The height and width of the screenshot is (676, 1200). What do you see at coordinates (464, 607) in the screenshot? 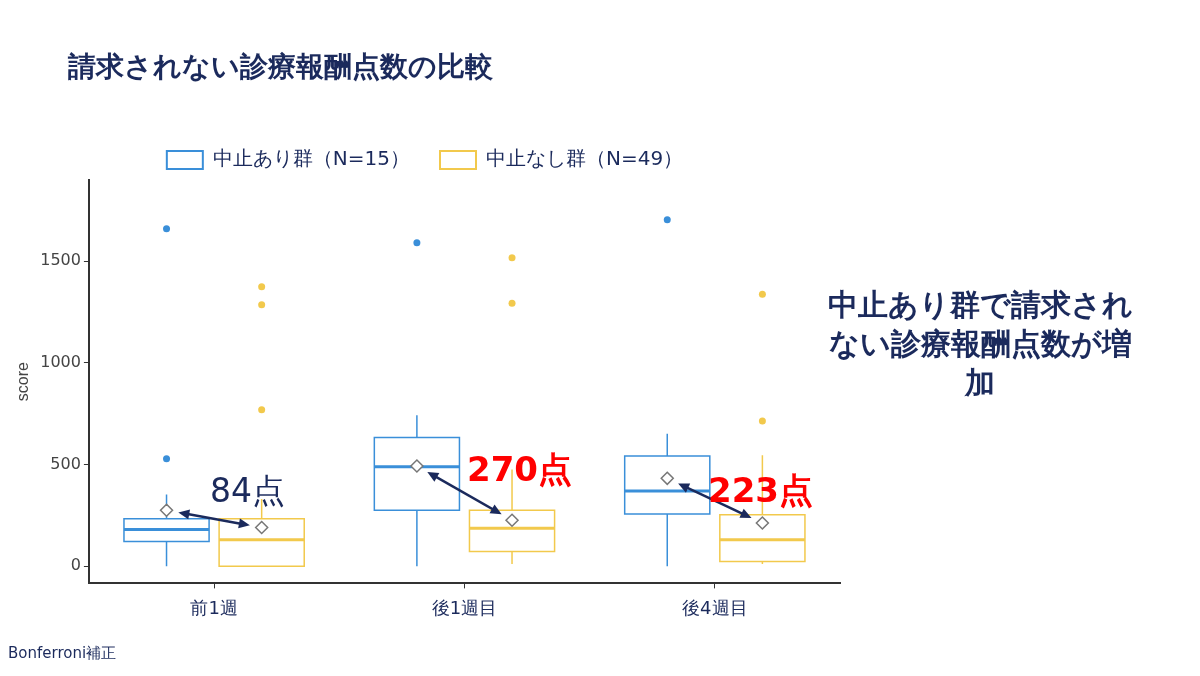
I see `x-tick-label: 後1週目` at bounding box center [464, 607].